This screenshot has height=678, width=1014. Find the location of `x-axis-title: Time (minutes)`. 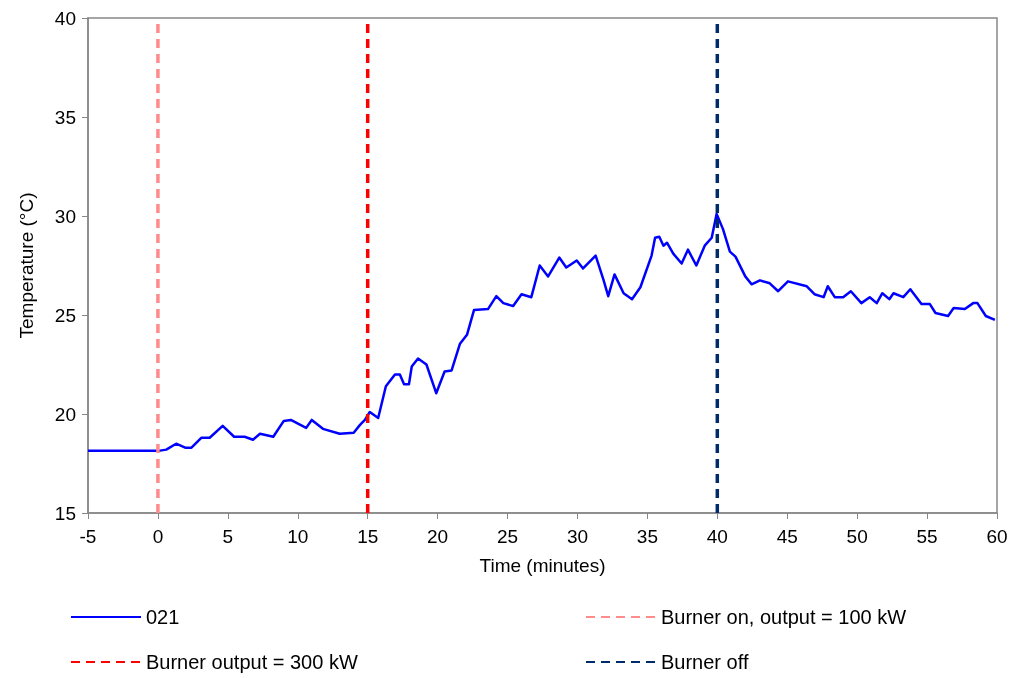

x-axis-title: Time (minutes) is located at coordinates (542, 565).